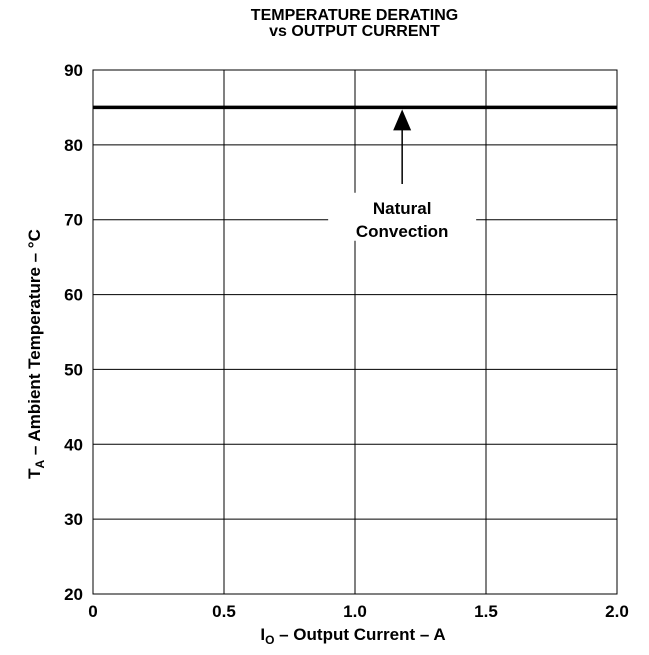 The image size is (649, 655). I want to click on x-tick-label: 0.5, so click(224, 611).